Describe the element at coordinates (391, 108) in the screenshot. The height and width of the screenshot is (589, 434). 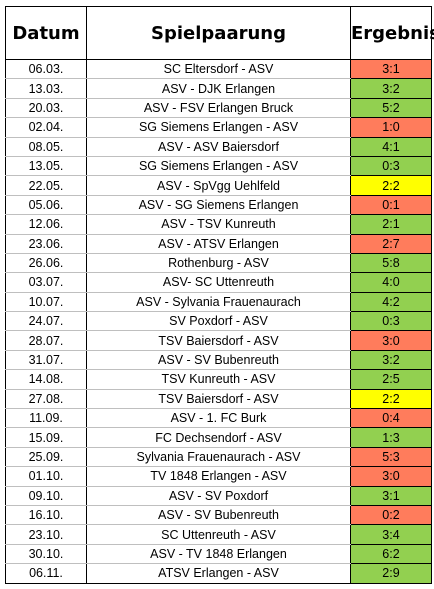
I see `result-cell: 5:2` at that location.